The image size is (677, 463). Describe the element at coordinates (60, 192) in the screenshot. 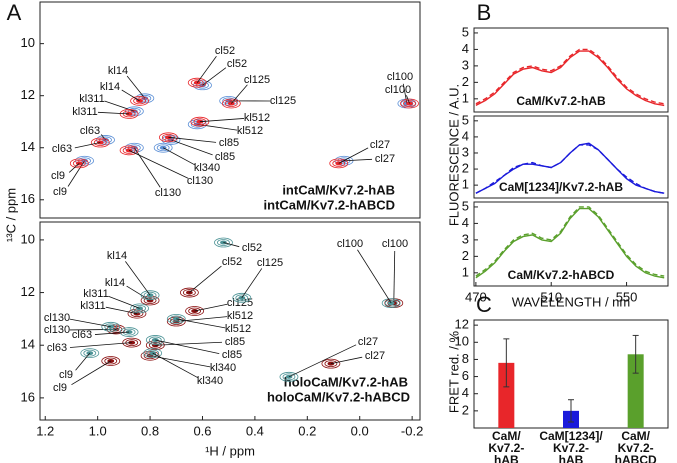

I see `peak-label: cl9` at that location.